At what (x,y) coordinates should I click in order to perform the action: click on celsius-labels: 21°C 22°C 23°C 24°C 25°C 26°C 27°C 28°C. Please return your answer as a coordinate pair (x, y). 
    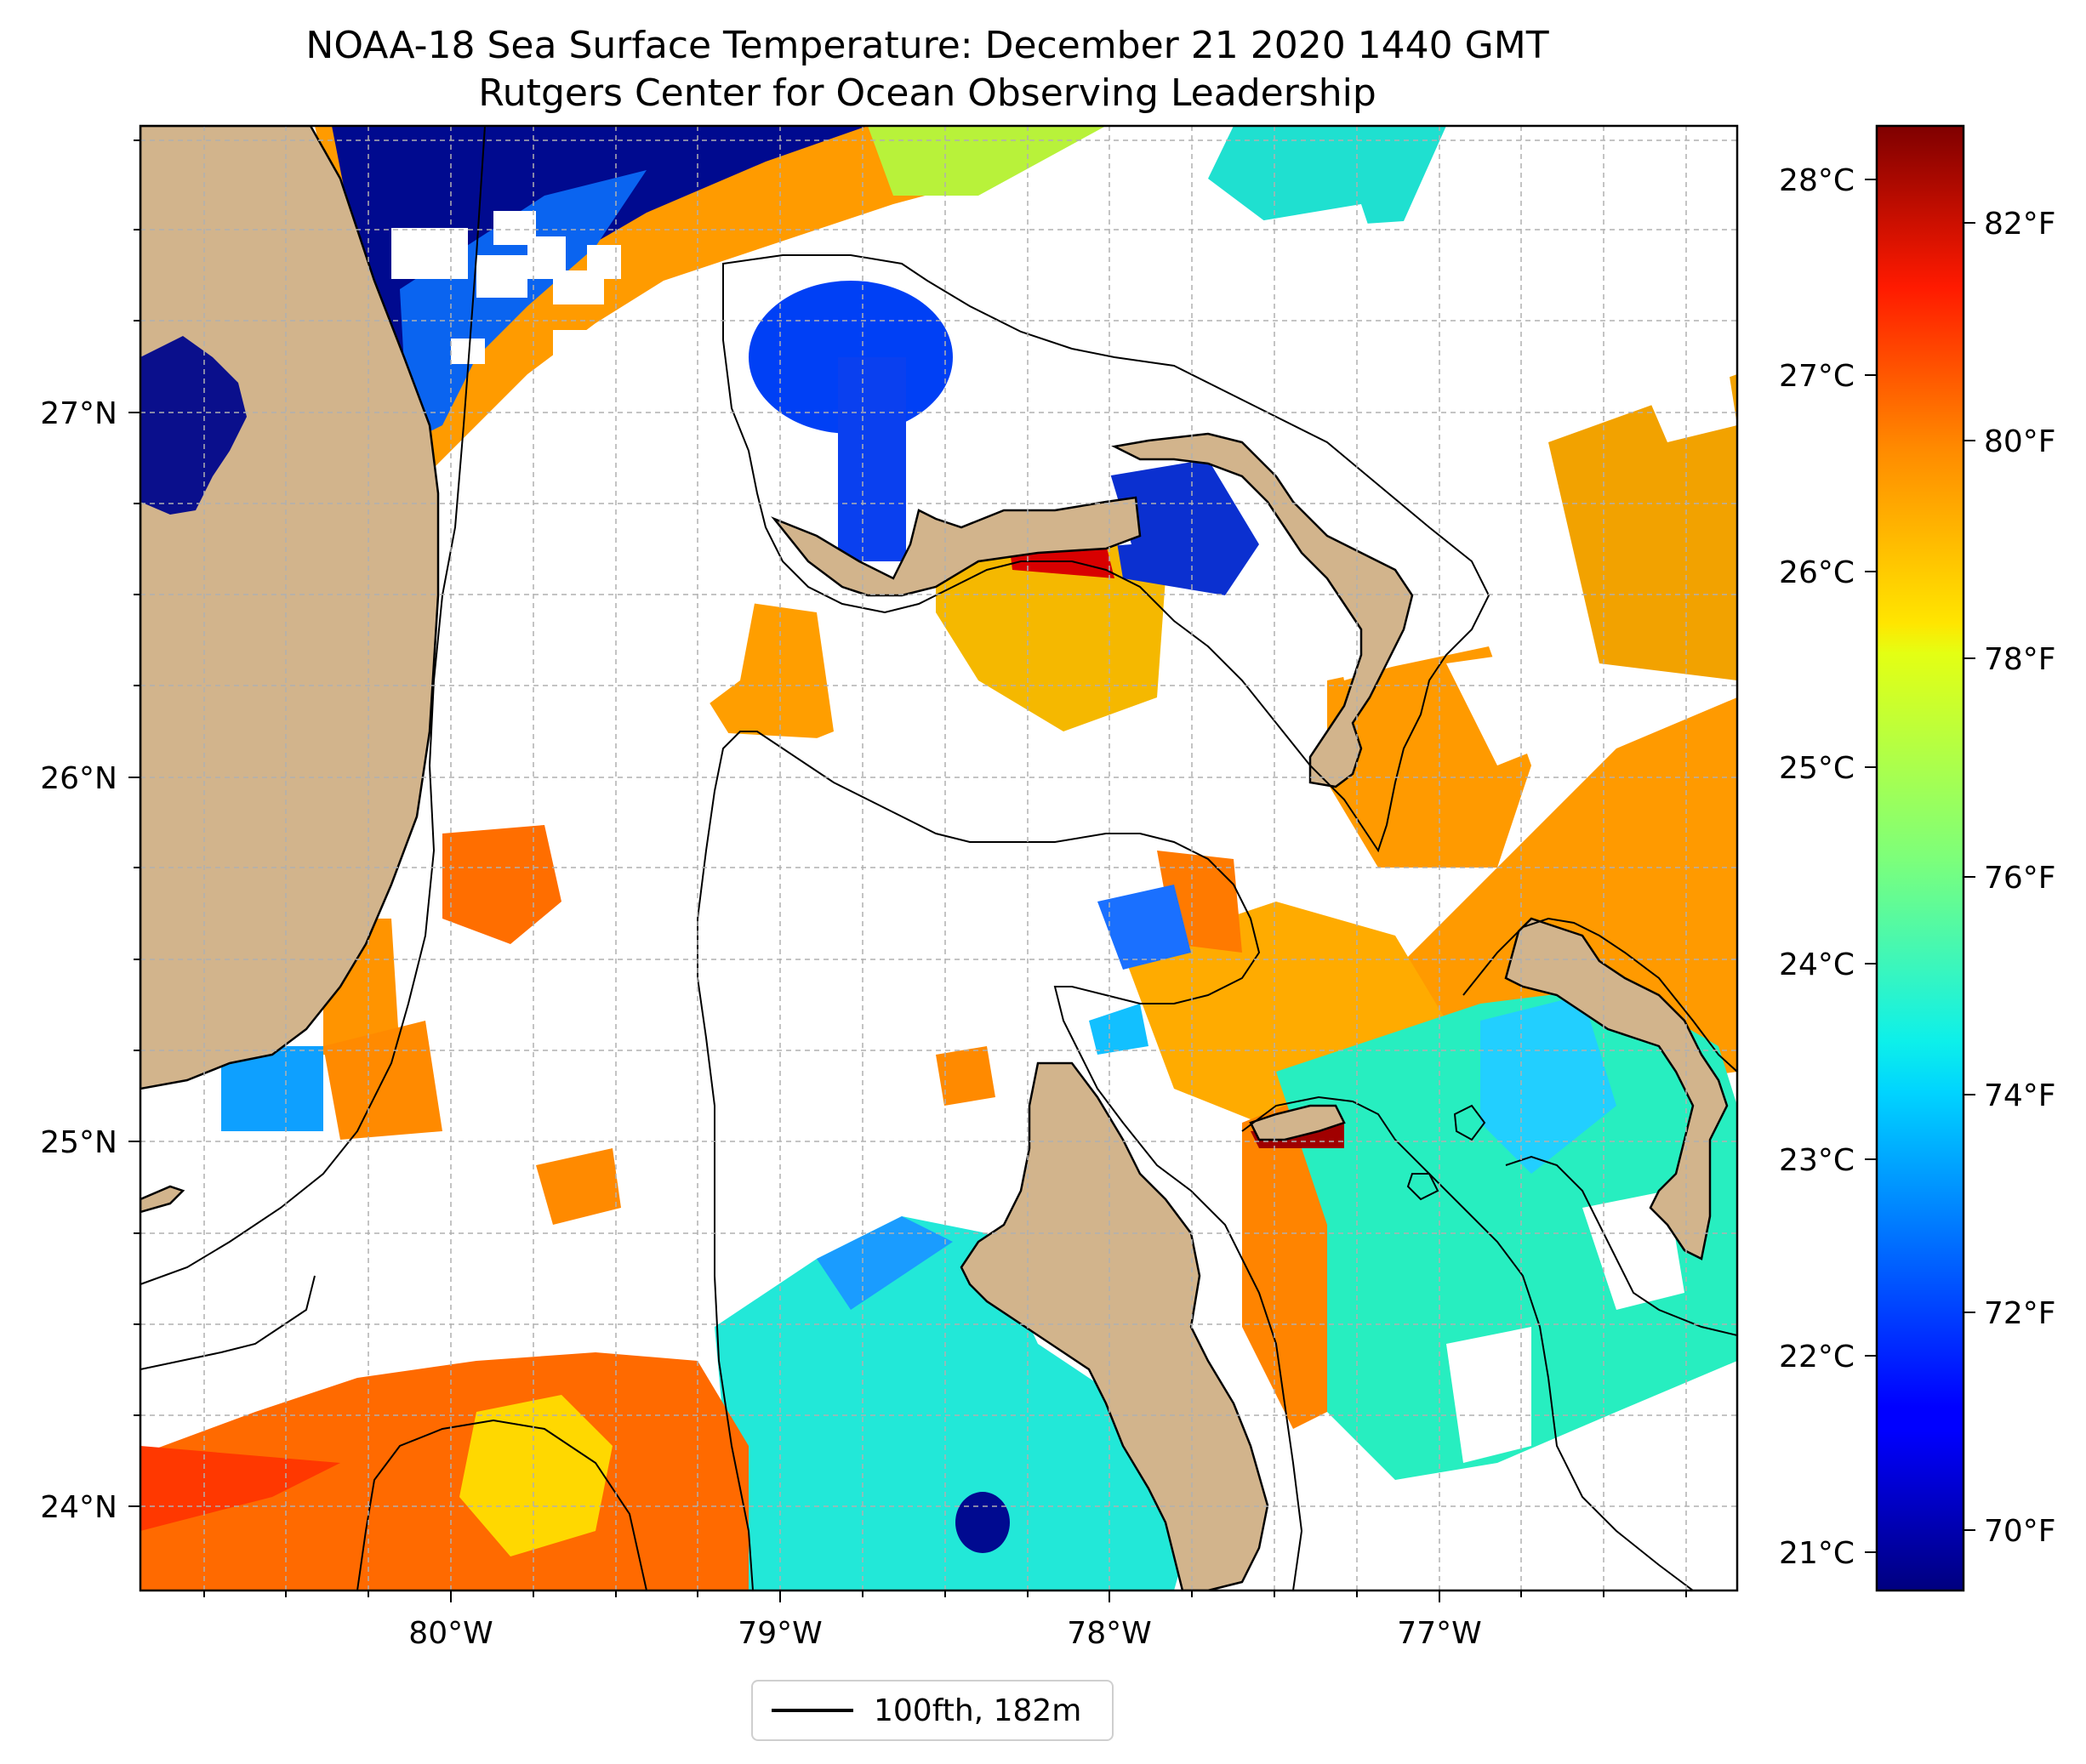
    Looking at the image, I should click on (1817, 867).